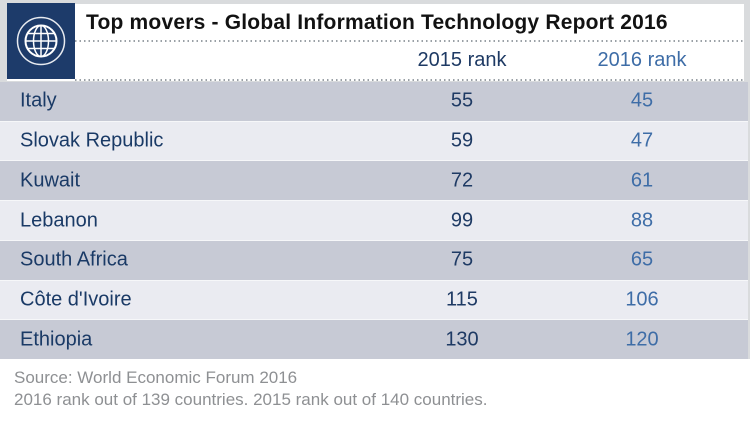  Describe the element at coordinates (642, 140) in the screenshot. I see `rank-2016-value: 47` at that location.